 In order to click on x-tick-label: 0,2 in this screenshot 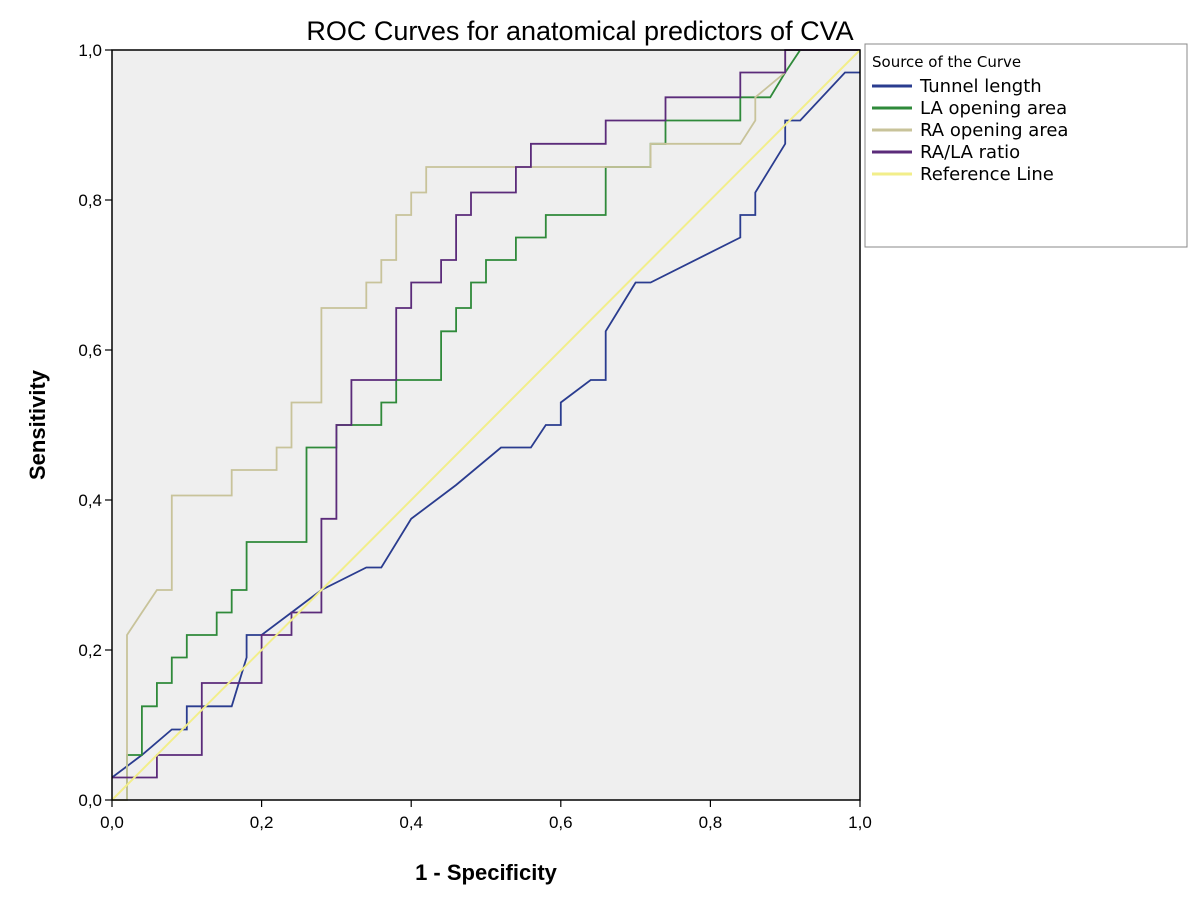, I will do `click(262, 822)`.